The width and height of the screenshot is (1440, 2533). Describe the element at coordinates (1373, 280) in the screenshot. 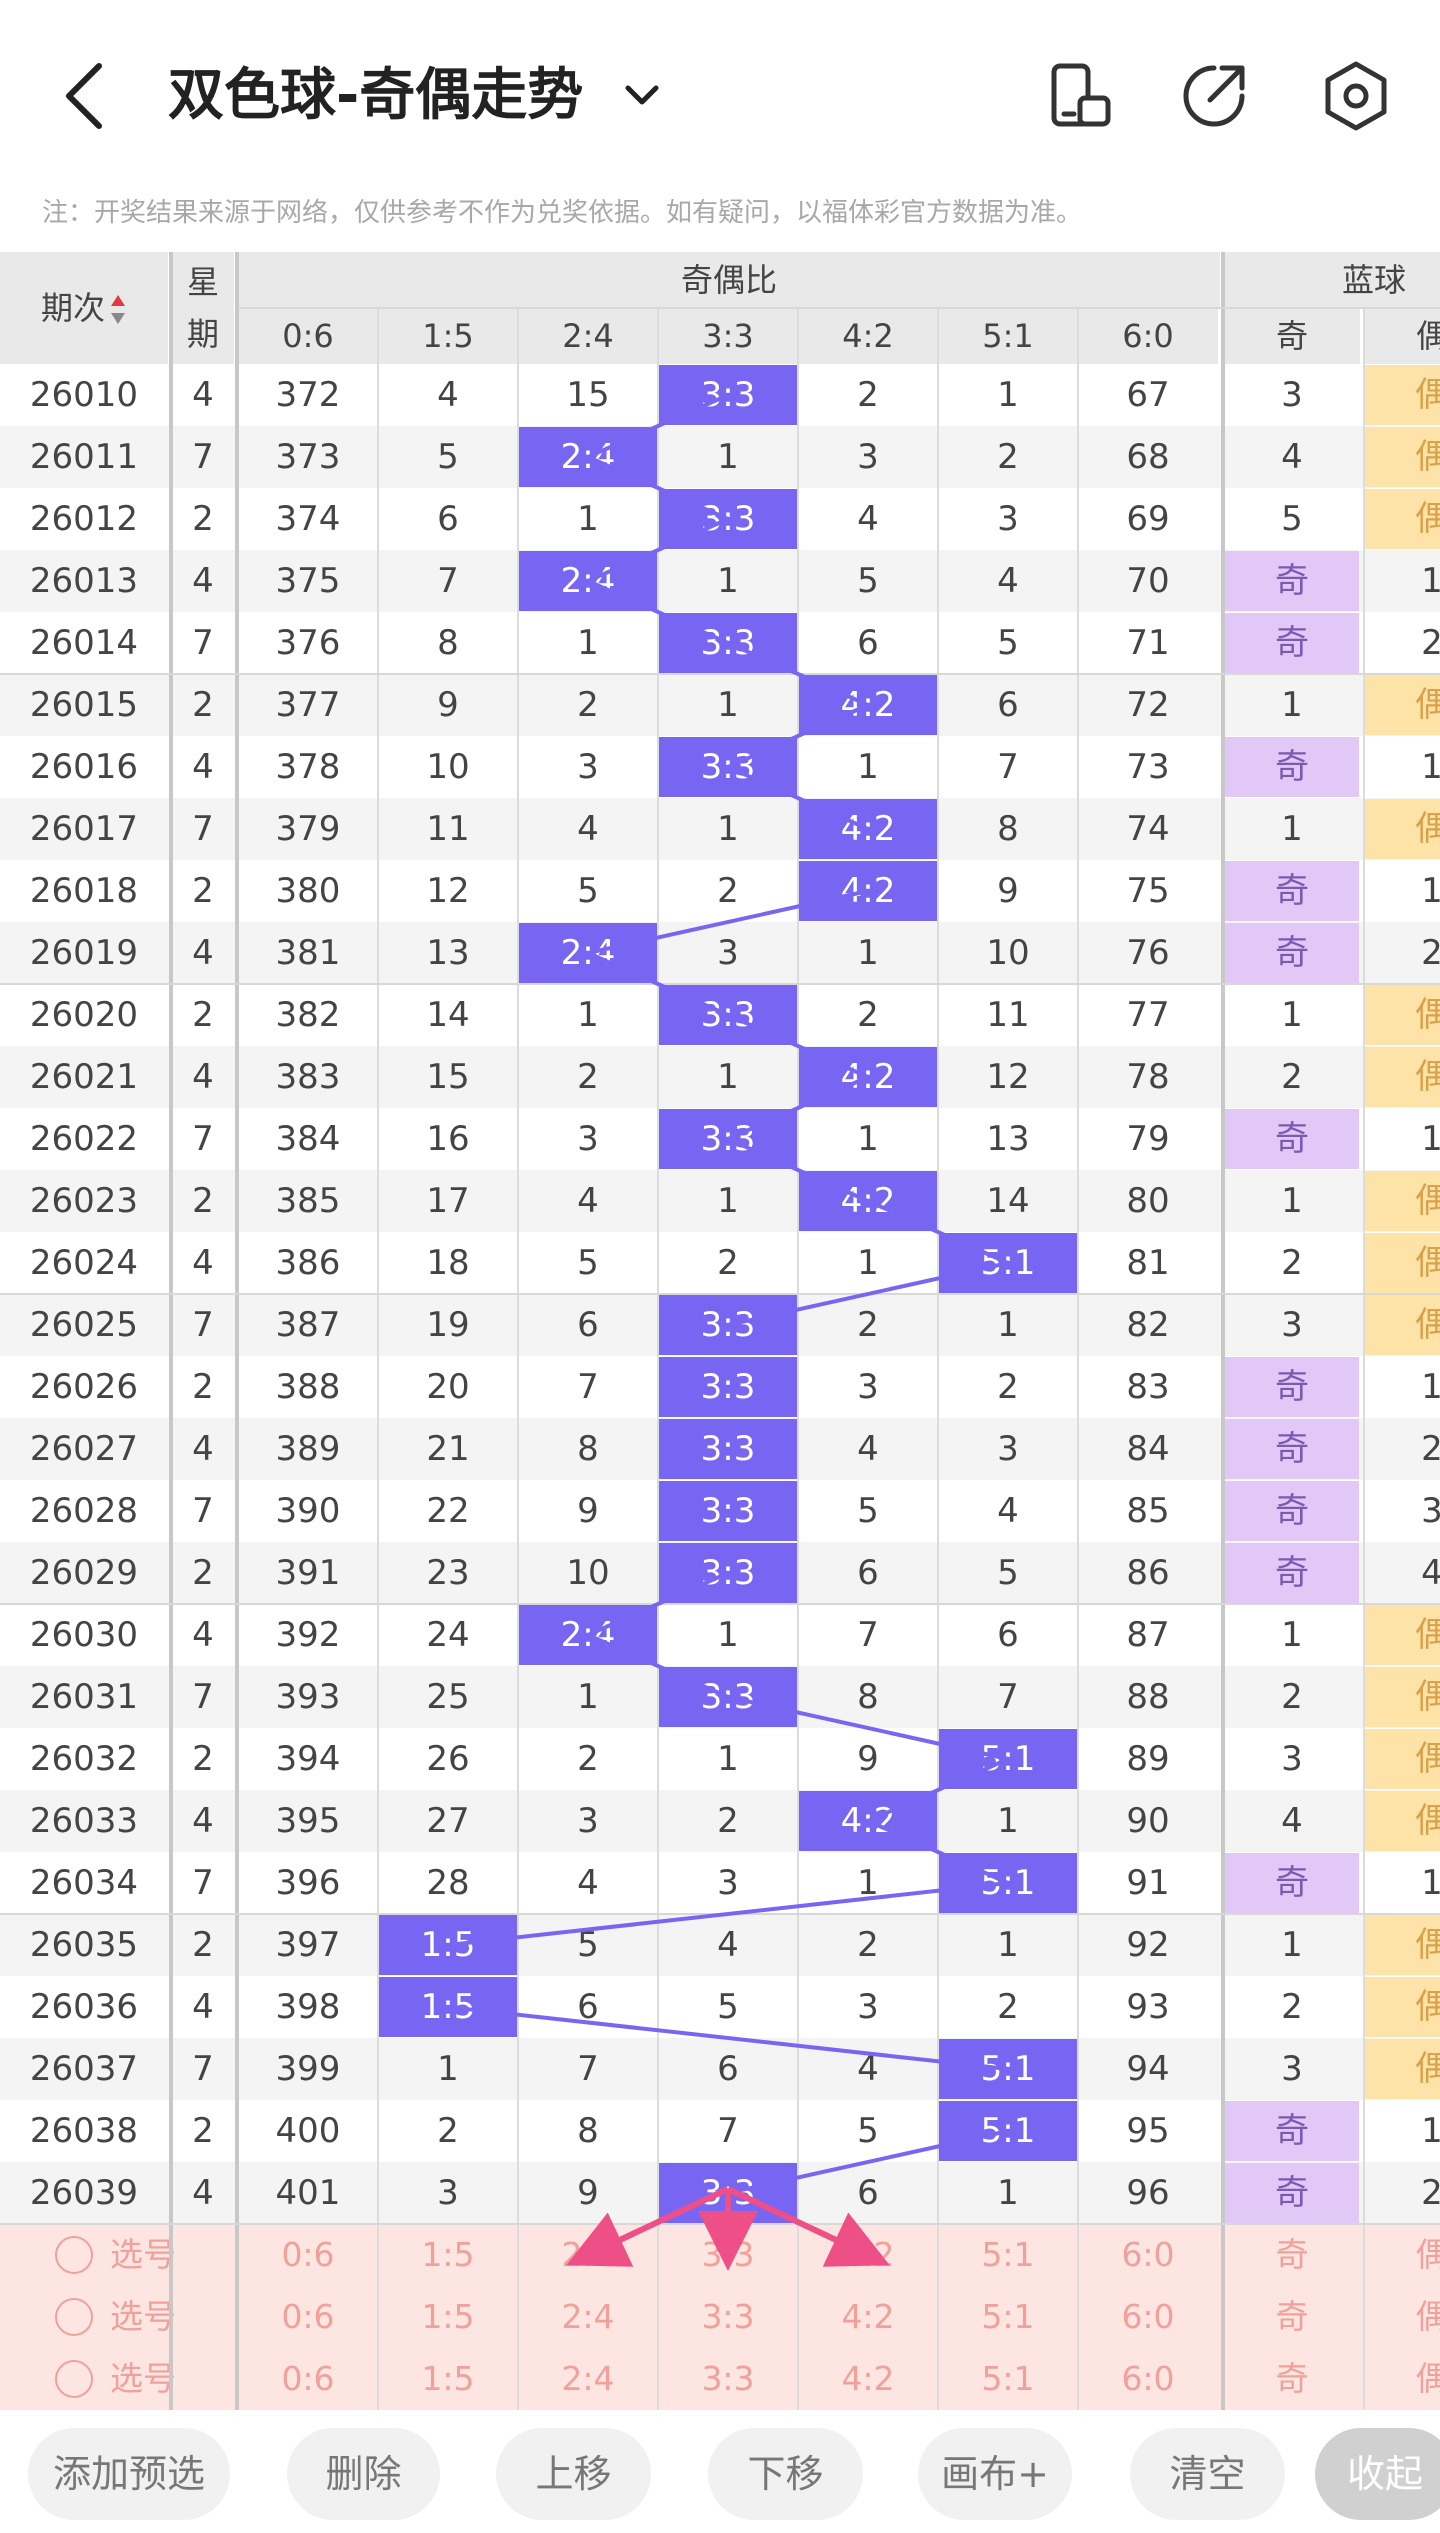

I see `blue-group-label: 蓝球` at that location.